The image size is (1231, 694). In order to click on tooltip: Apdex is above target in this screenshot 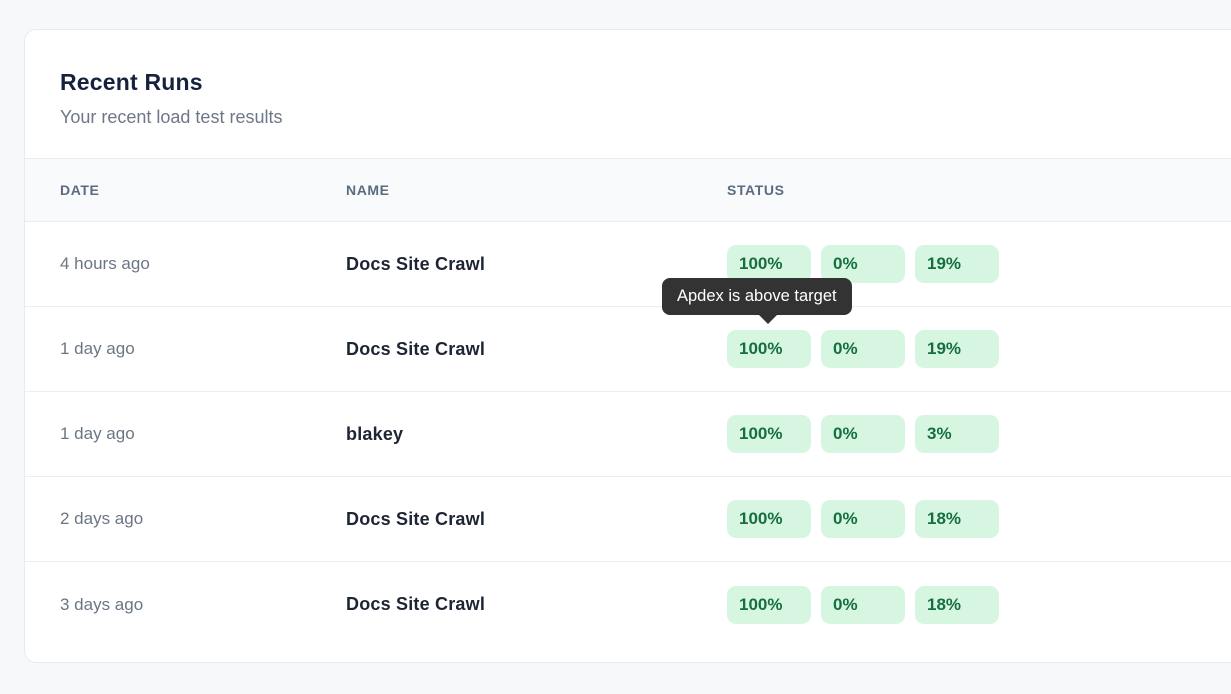, I will do `click(757, 301)`.